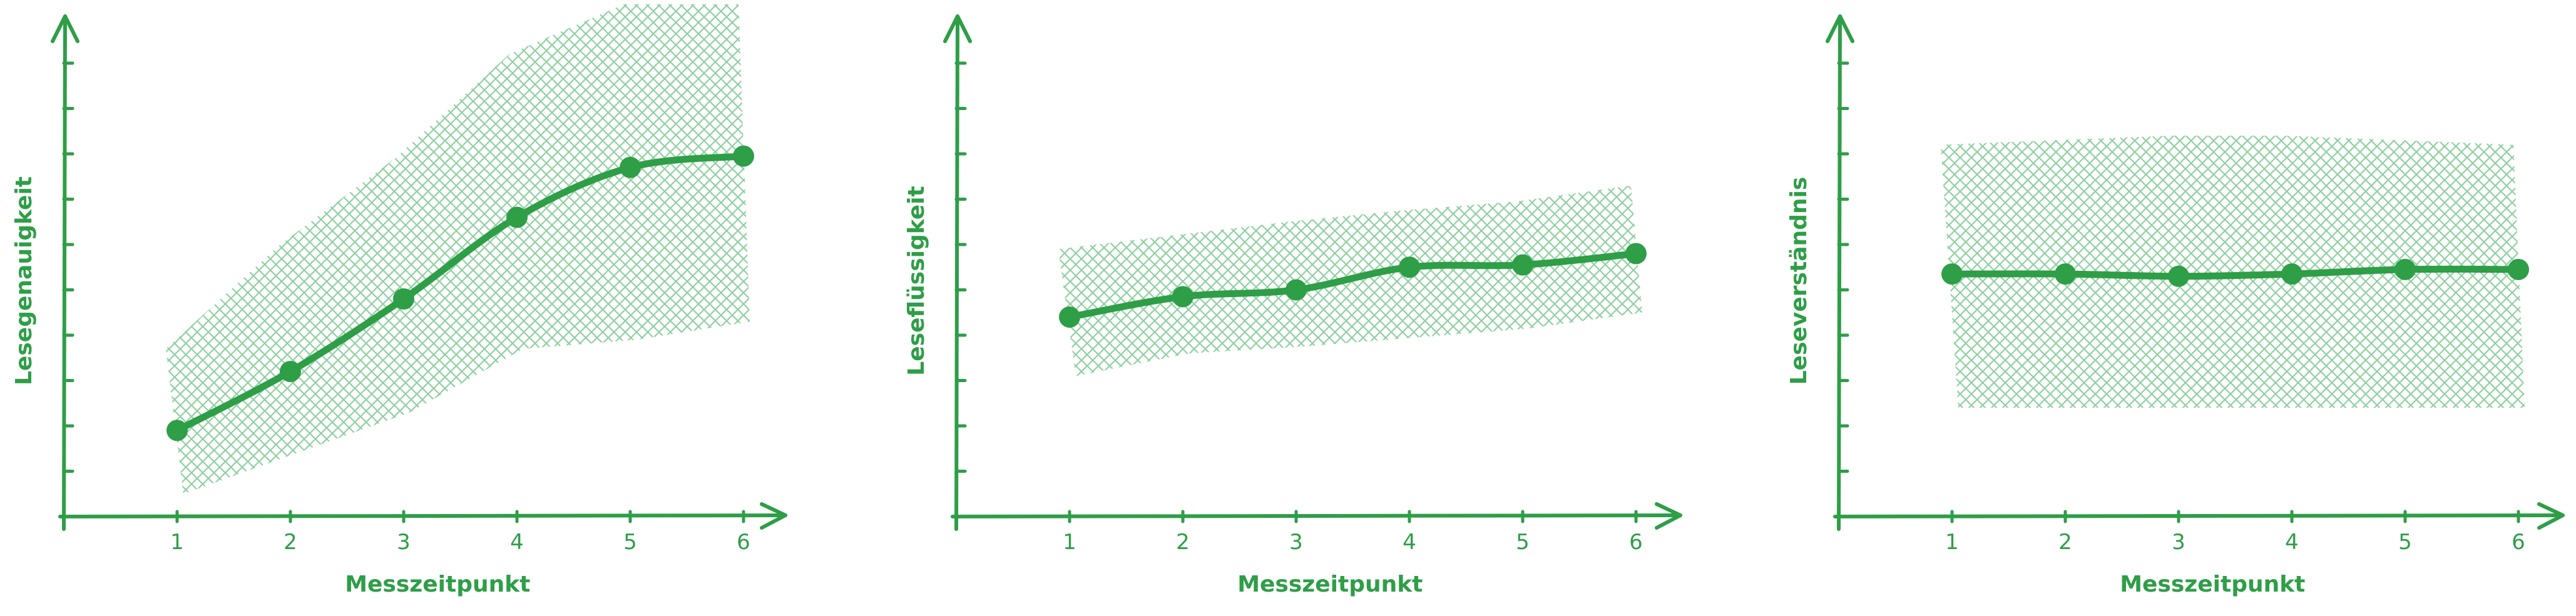 The height and width of the screenshot is (616, 2576). Describe the element at coordinates (24, 281) in the screenshot. I see `y-axis-label: Lesegenauigkeit` at that location.